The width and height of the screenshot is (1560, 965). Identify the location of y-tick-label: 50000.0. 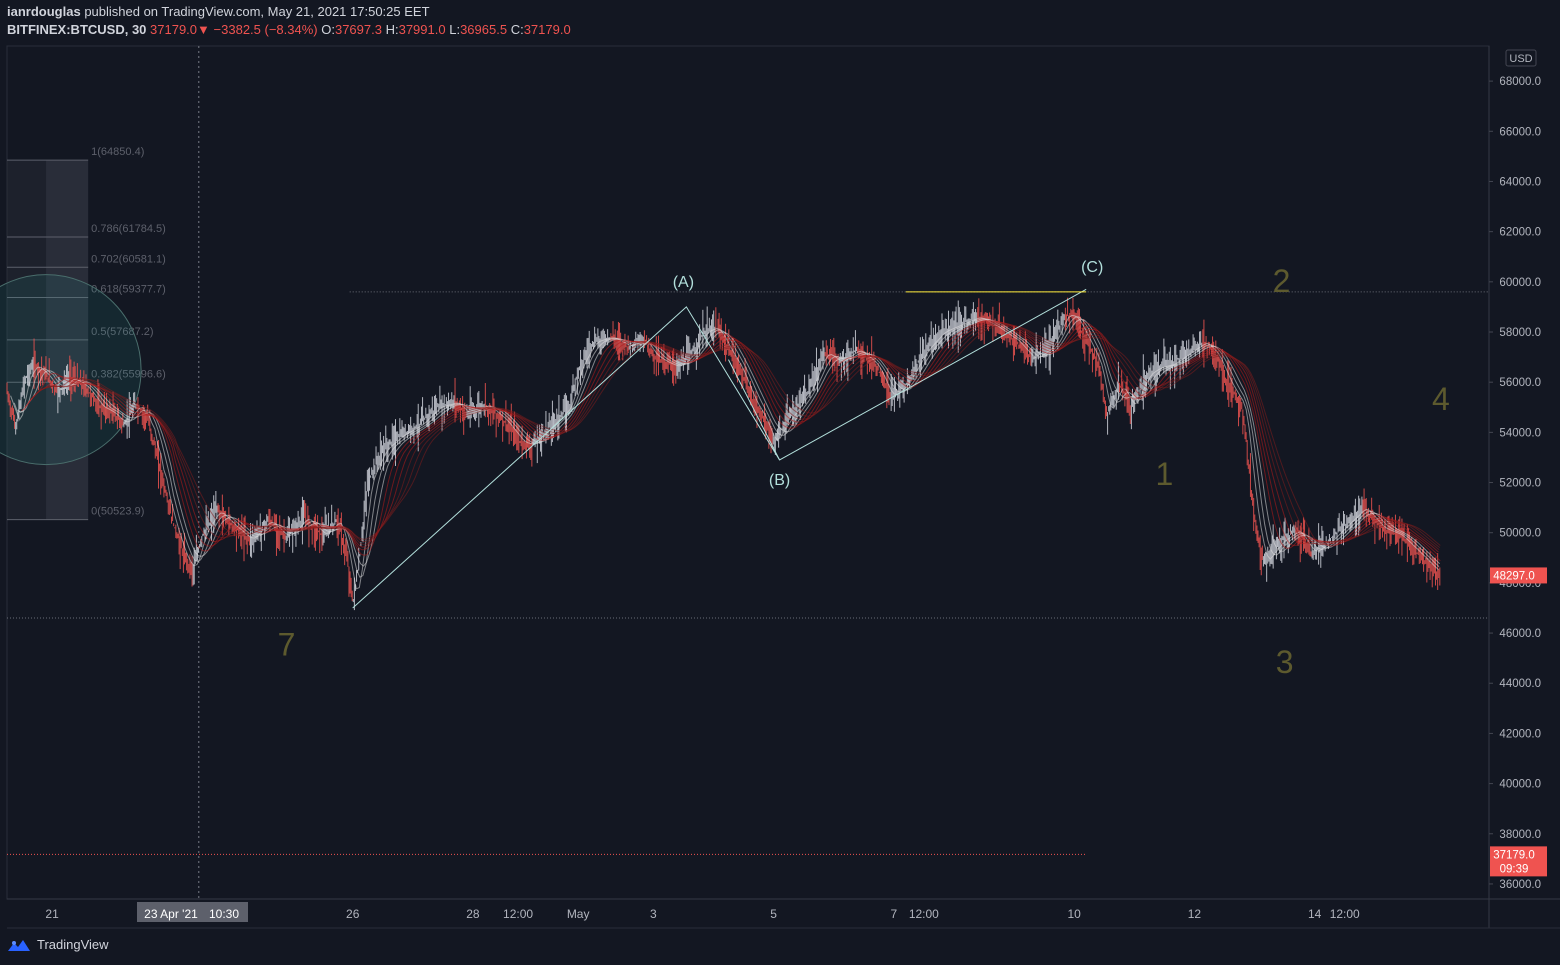
(1520, 534).